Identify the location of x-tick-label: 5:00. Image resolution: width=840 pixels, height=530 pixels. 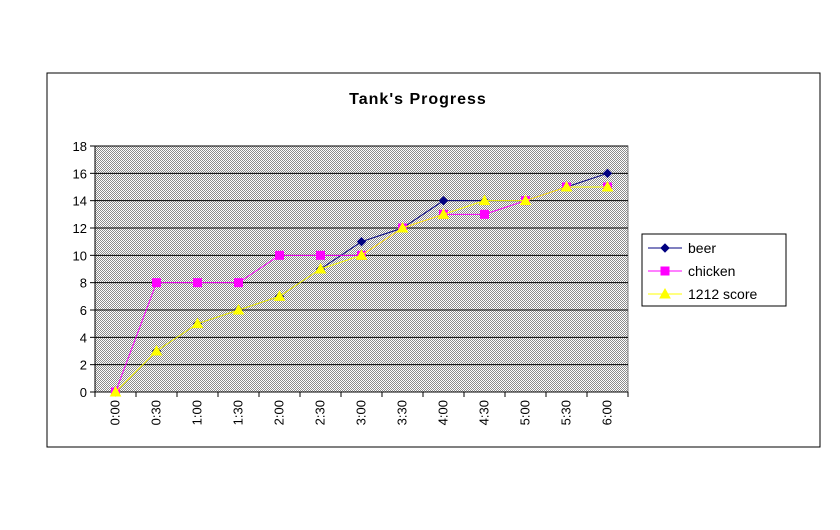
(525, 412).